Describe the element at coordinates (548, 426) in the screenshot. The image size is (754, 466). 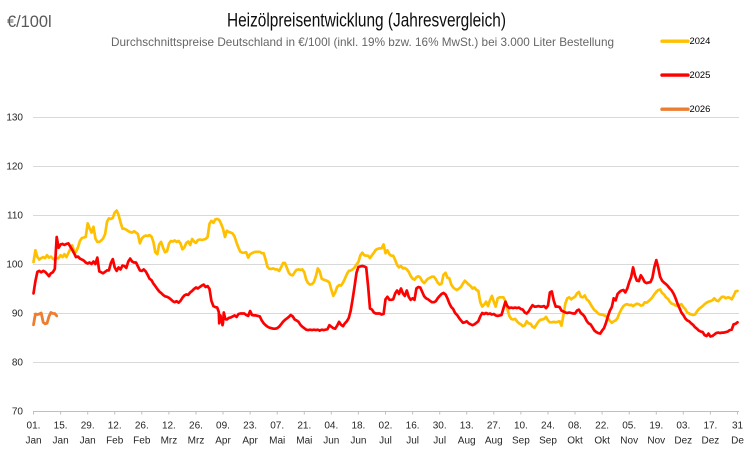
I see `svg-text: 24.` at that location.